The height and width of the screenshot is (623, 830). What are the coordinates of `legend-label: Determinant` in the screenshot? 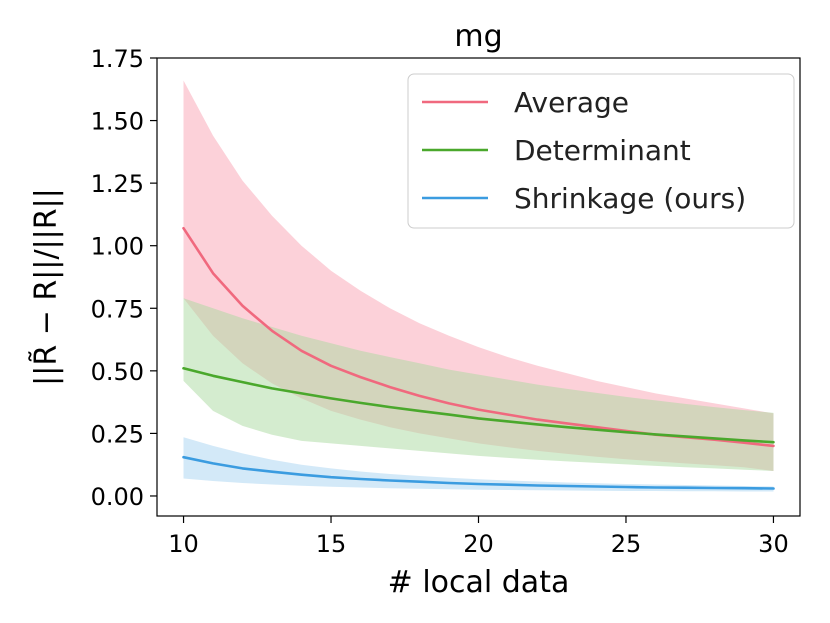 It's located at (602, 150).